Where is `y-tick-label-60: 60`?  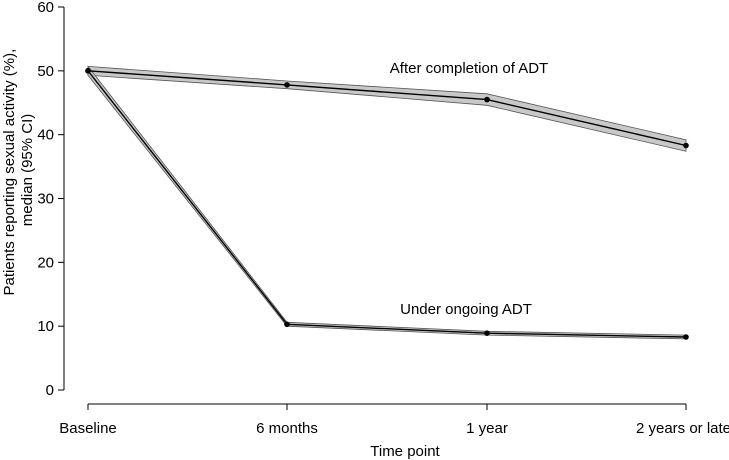
y-tick-label-60: 60 is located at coordinates (45, 8).